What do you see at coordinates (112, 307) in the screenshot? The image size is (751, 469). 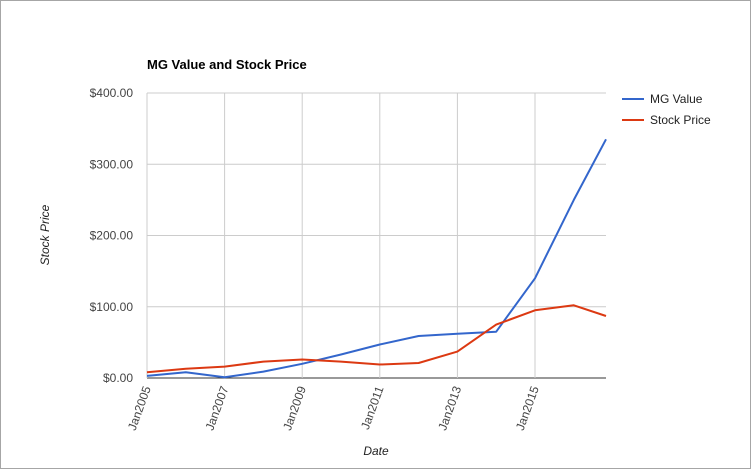 I see `y-tick-label: $100.00` at bounding box center [112, 307].